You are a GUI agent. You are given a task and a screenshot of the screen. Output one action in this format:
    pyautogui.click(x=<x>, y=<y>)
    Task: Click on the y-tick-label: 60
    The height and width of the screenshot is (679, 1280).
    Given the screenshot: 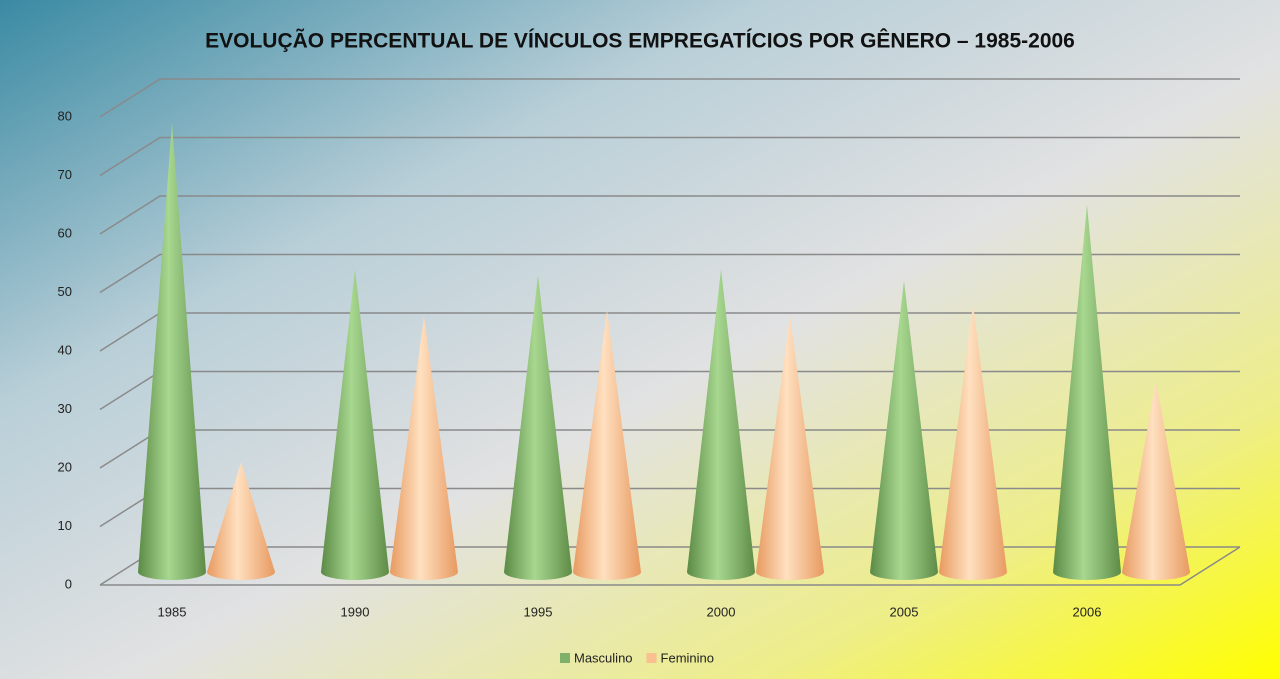 What is the action you would take?
    pyautogui.click(x=65, y=232)
    